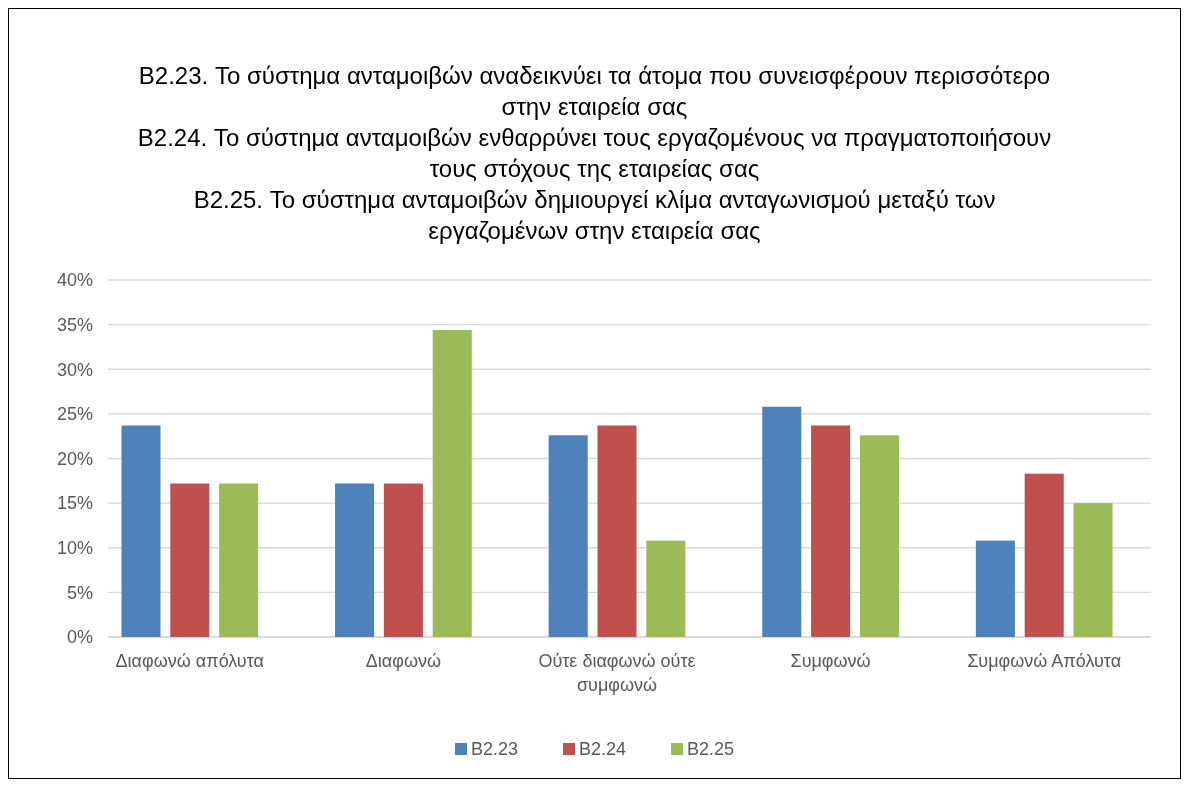 The image size is (1189, 787). I want to click on legend-label: B2.24, so click(603, 749).